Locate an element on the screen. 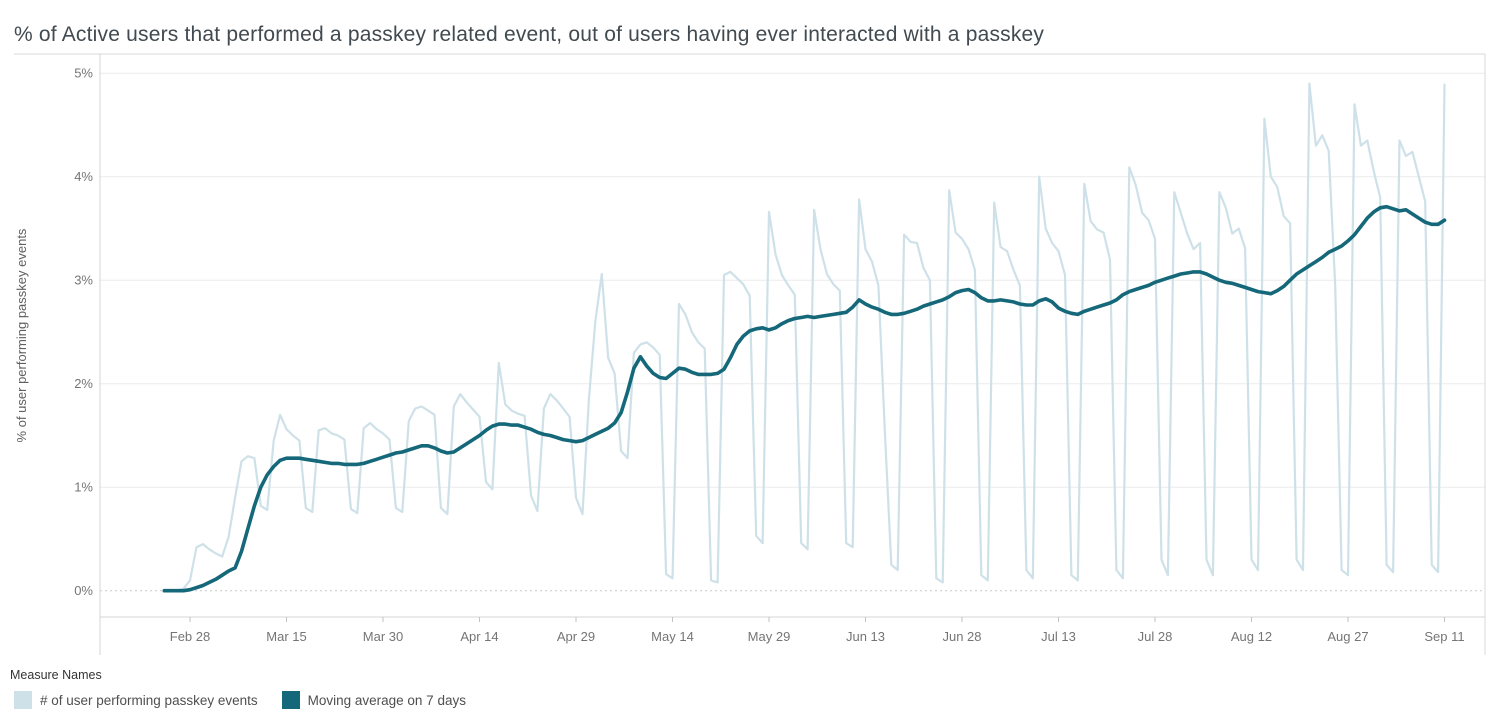  legend-swatch-moving-average is located at coordinates (290, 700).